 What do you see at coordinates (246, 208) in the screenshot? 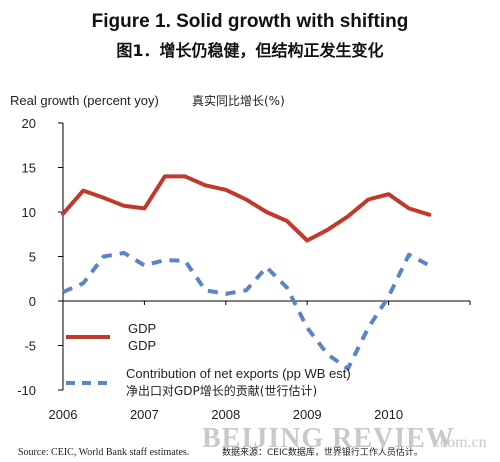
I see `series-line-gdp` at bounding box center [246, 208].